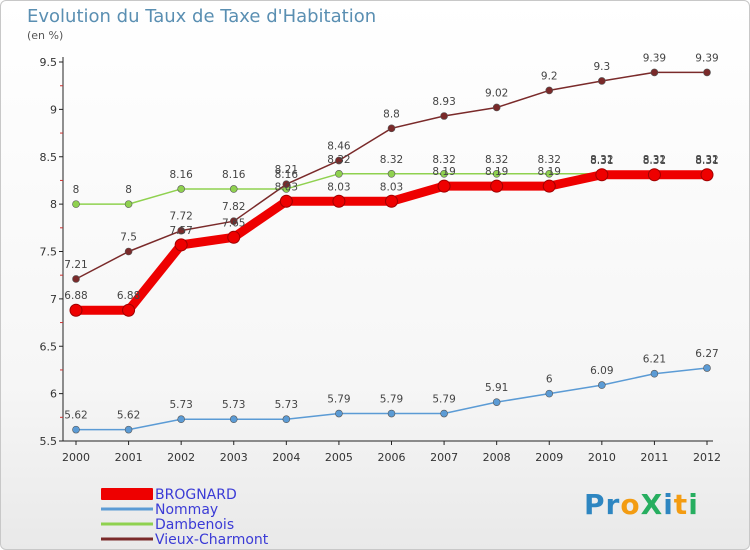 Image resolution: width=750 pixels, height=550 pixels. Describe the element at coordinates (339, 147) in the screenshot. I see `data-label: 8.46` at that location.